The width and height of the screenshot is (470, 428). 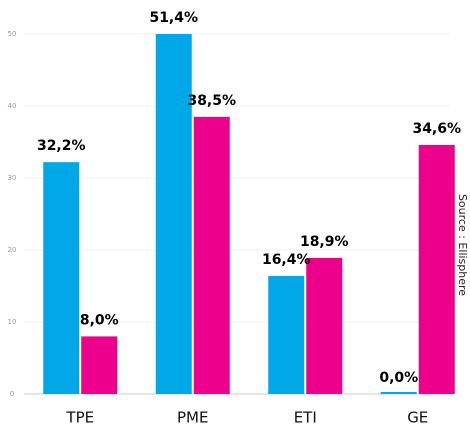 What do you see at coordinates (417, 418) in the screenshot?
I see `x-tick-label: GE` at bounding box center [417, 418].